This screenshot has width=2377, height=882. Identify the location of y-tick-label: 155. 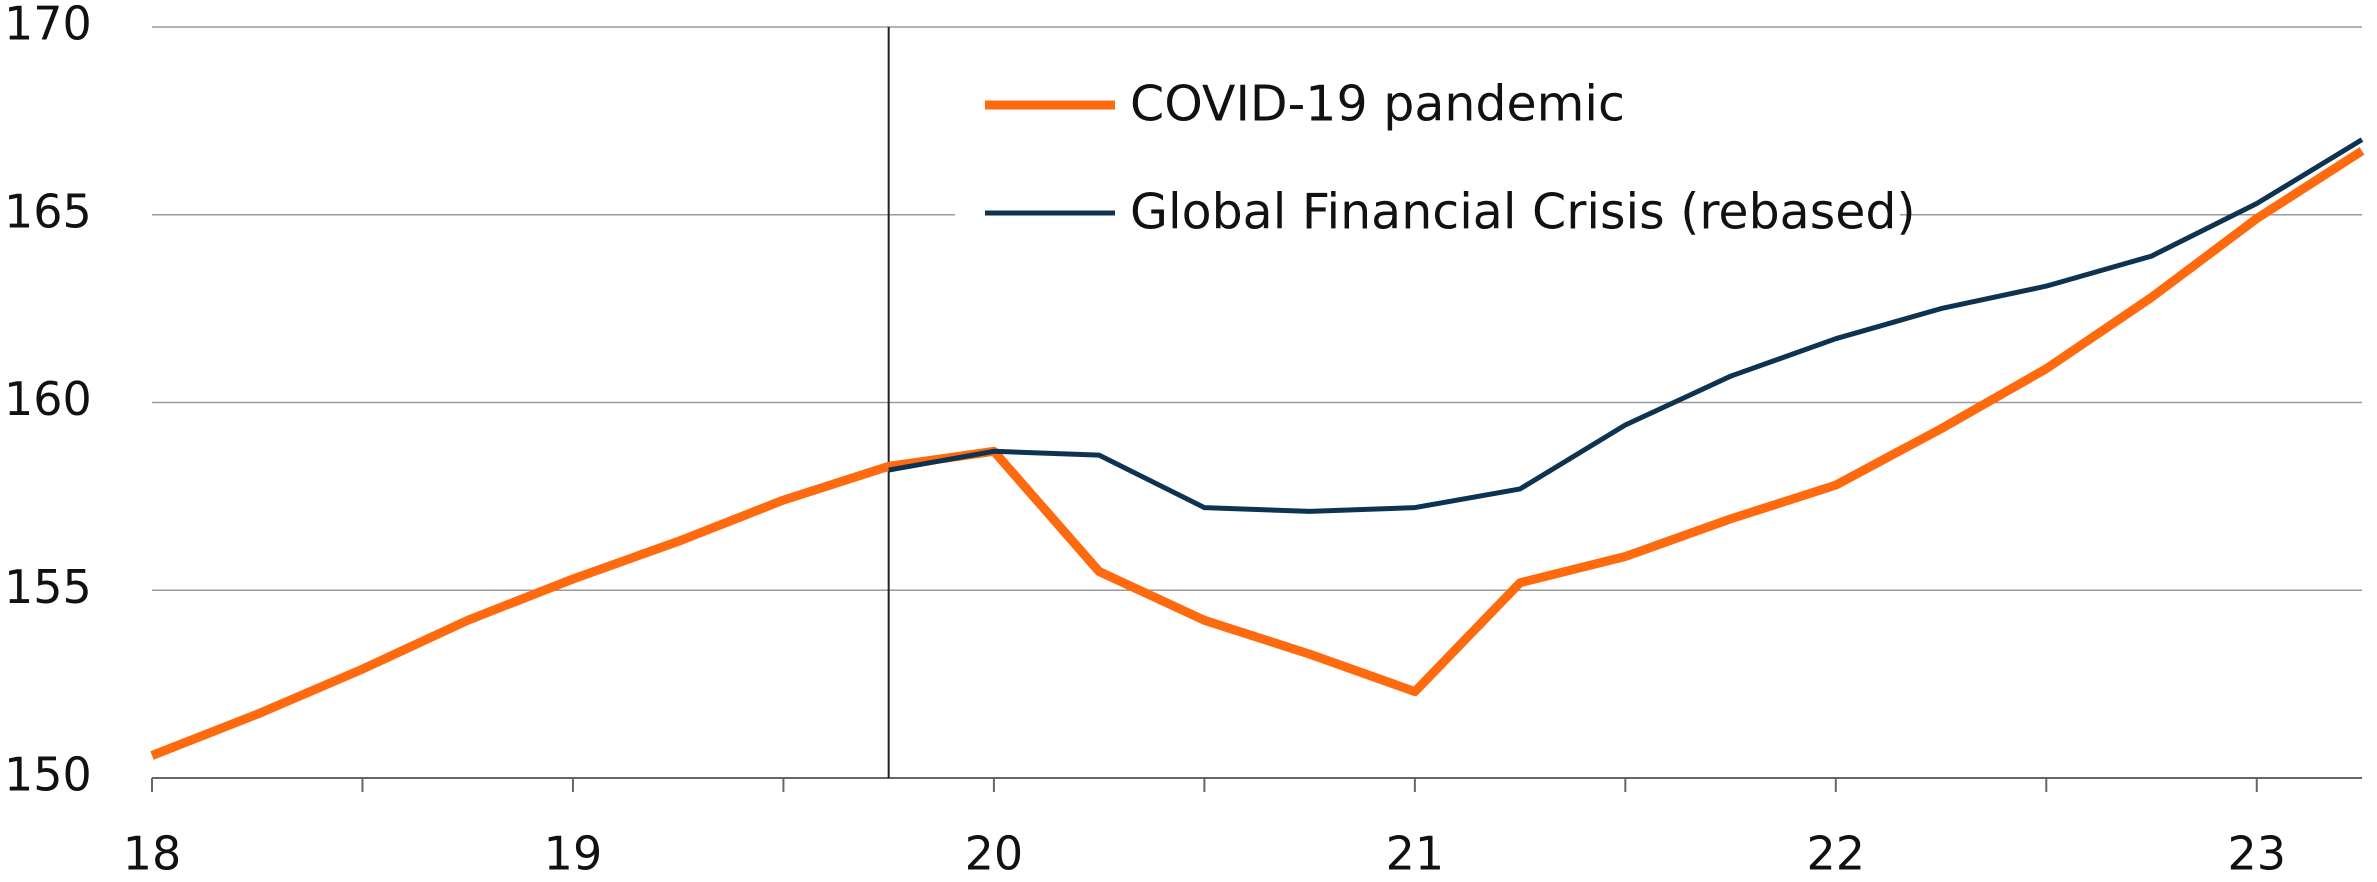
(48, 587).